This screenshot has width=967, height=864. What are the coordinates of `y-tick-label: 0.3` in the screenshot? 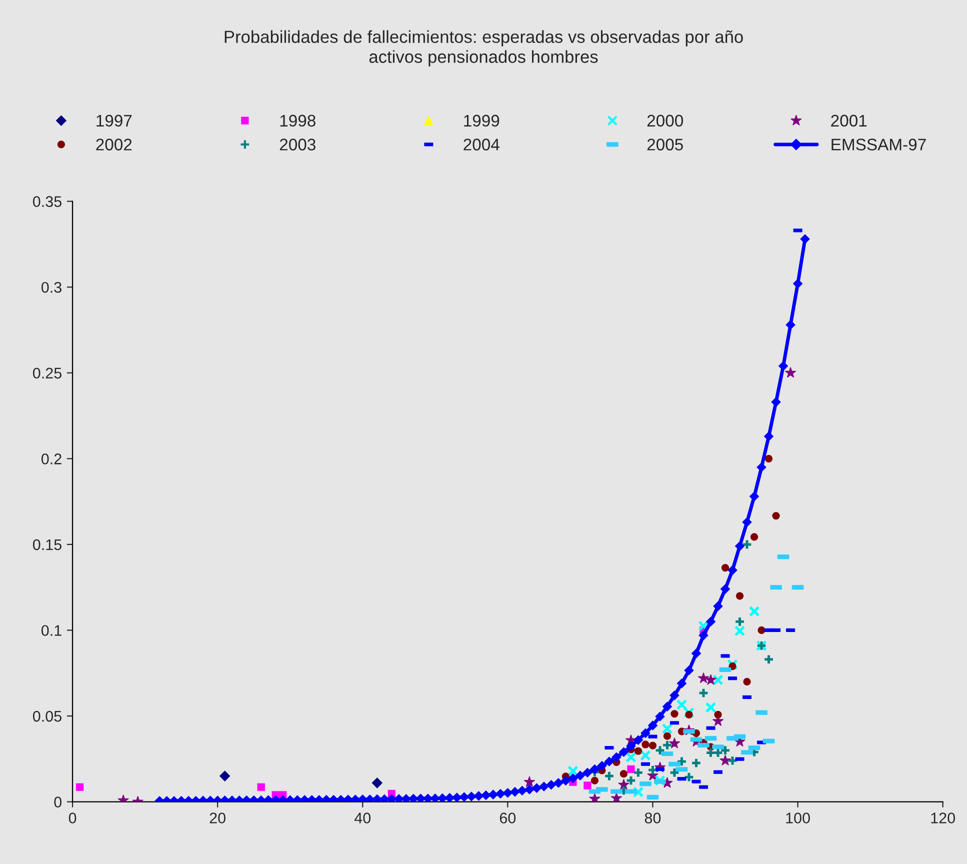 It's located at (51, 287).